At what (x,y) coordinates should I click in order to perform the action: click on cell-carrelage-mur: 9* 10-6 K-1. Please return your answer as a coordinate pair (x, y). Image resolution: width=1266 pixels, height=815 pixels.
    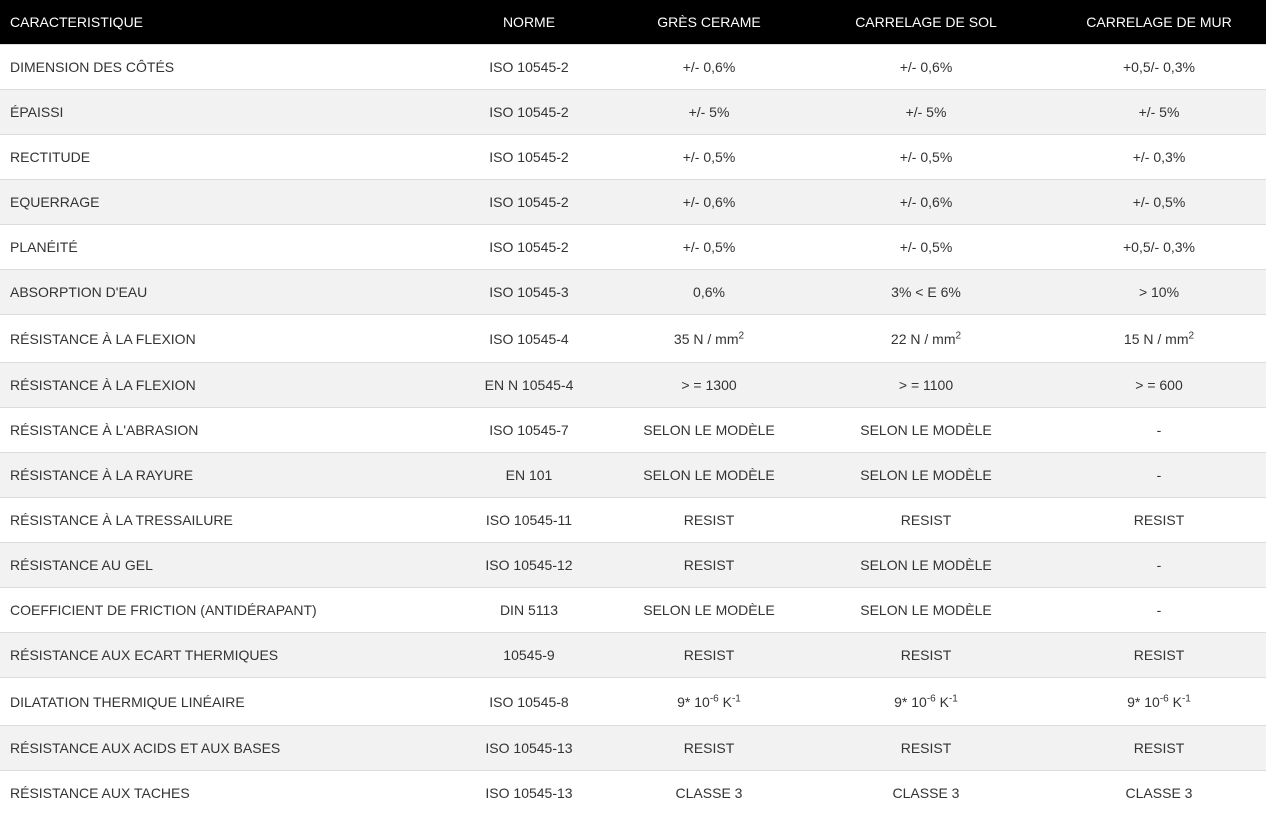
    Looking at the image, I should click on (1159, 702).